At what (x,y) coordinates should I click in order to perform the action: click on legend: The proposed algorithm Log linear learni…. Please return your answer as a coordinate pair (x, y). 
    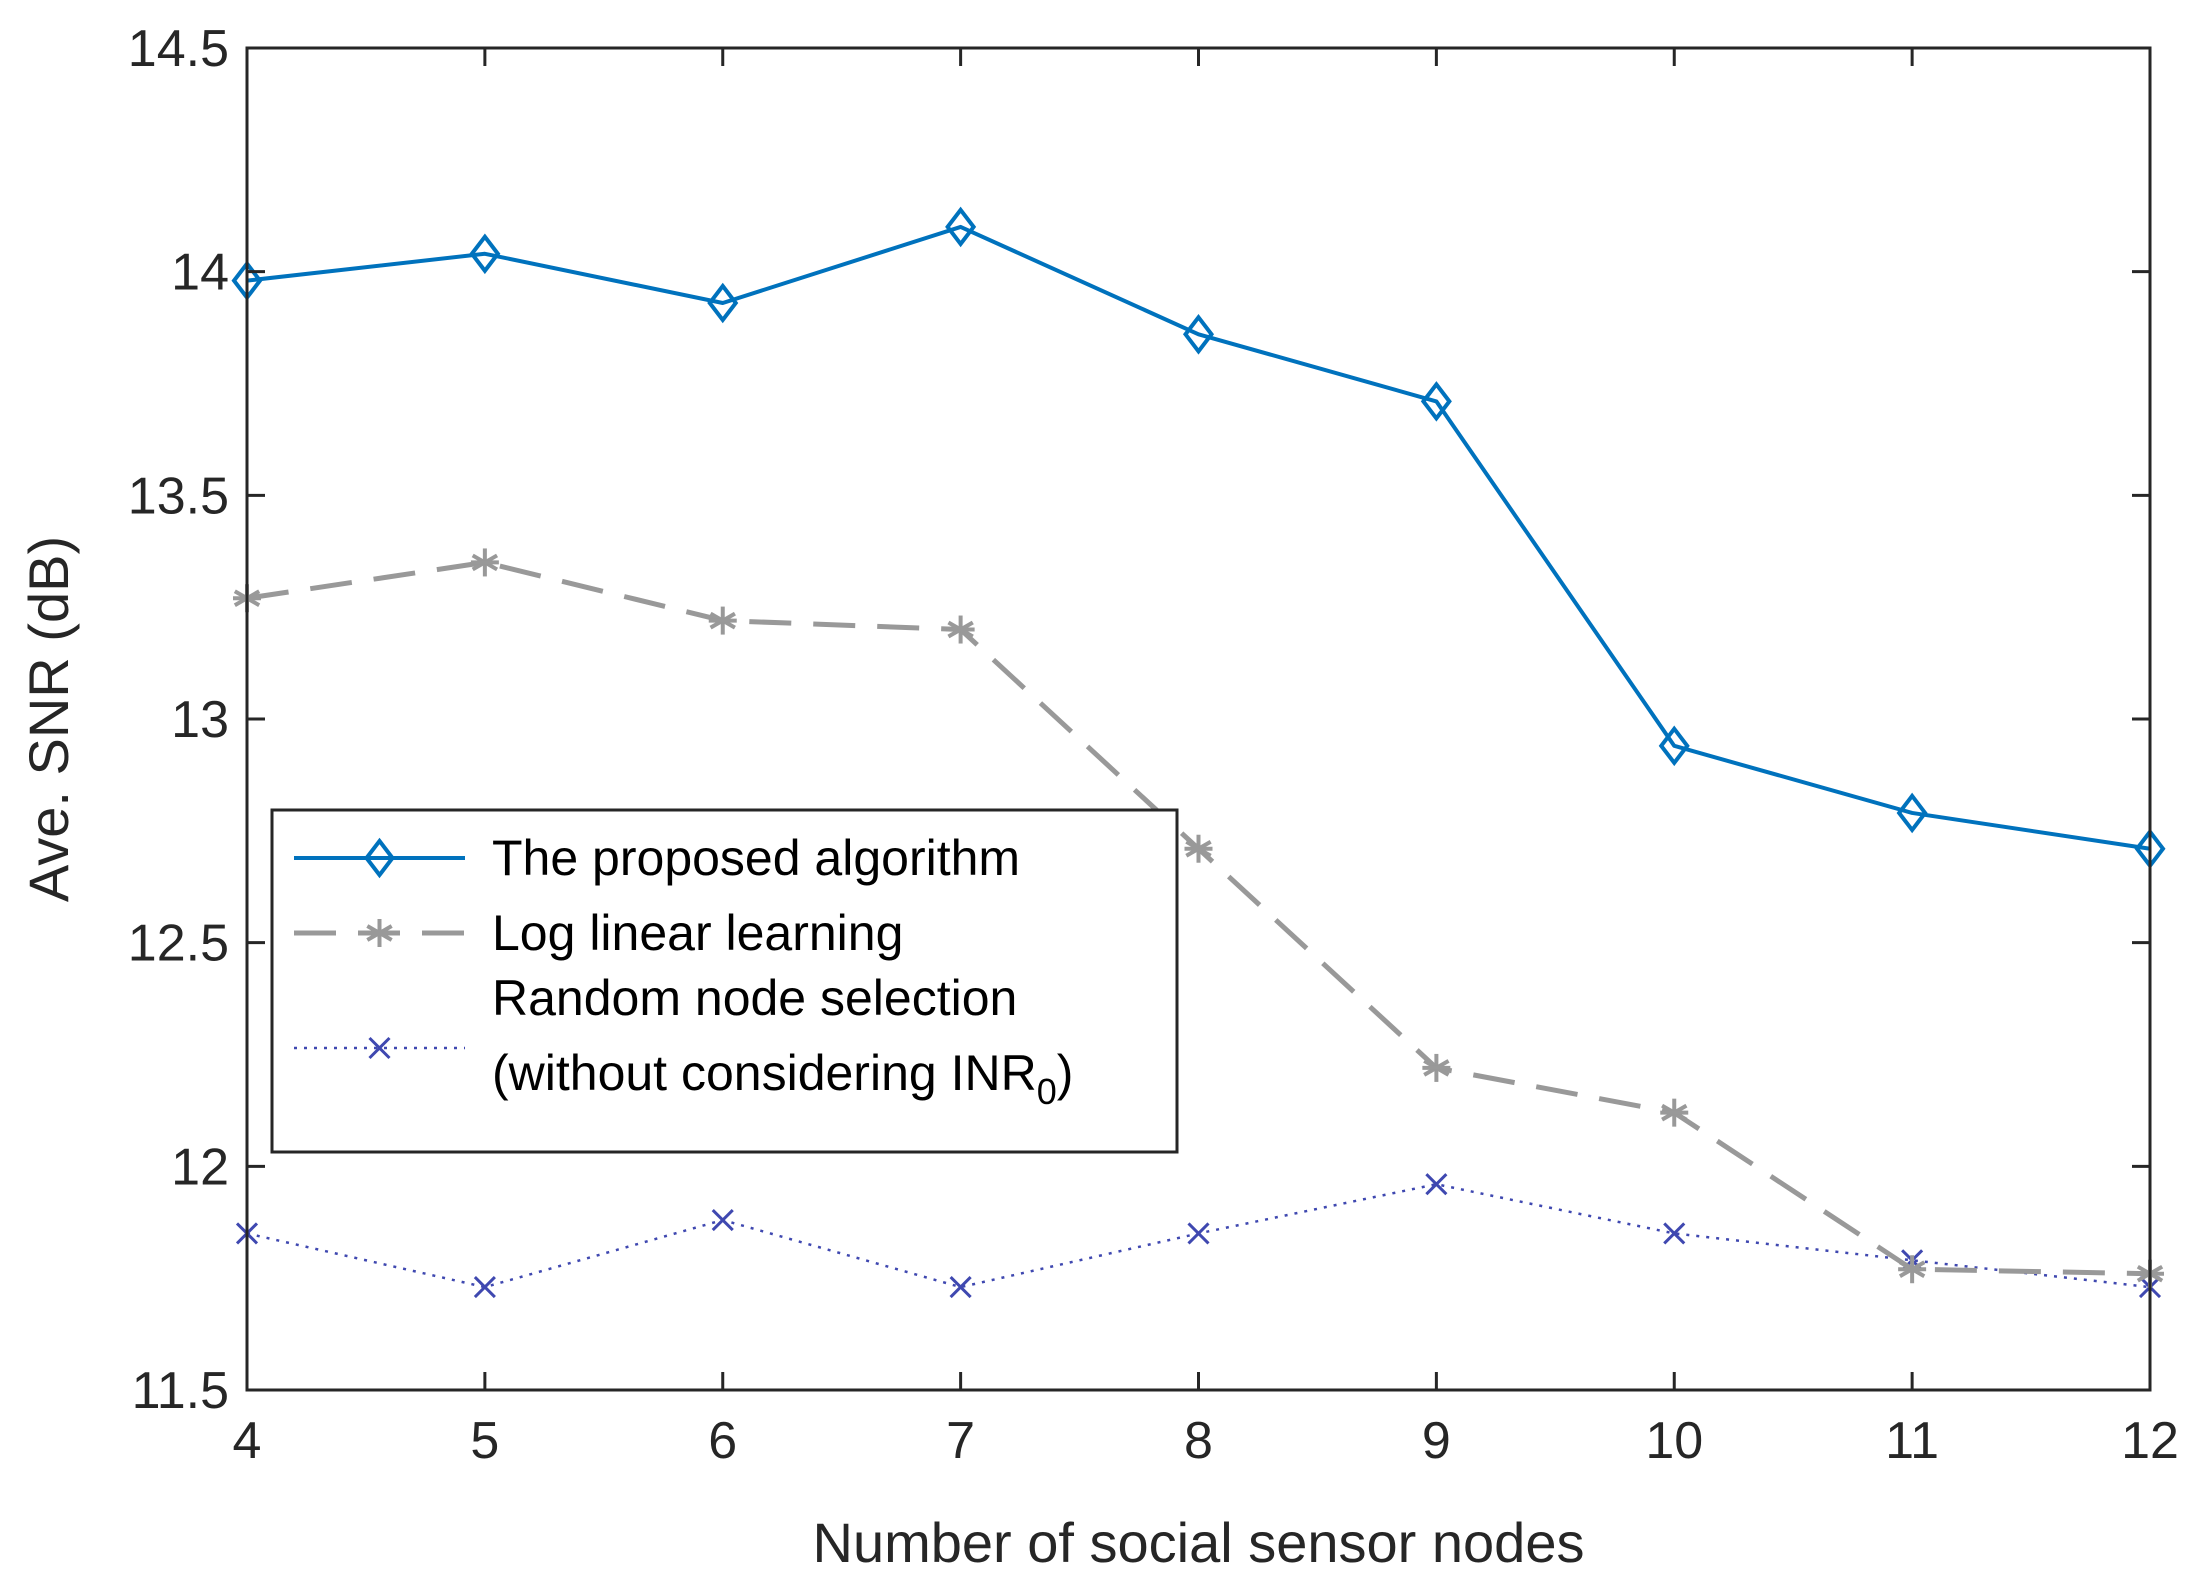
    Looking at the image, I should click on (724, 981).